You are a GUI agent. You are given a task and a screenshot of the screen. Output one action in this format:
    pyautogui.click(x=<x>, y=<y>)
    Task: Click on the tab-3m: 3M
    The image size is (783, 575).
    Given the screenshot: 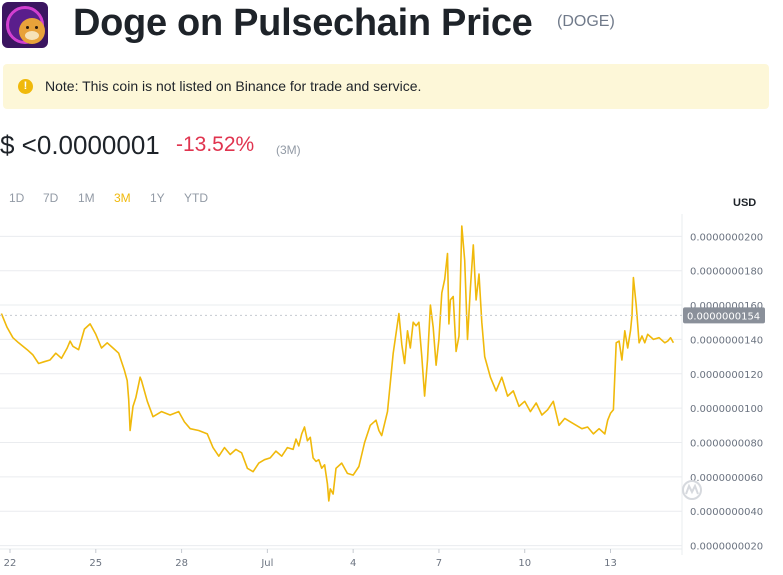 What is the action you would take?
    pyautogui.click(x=122, y=198)
    